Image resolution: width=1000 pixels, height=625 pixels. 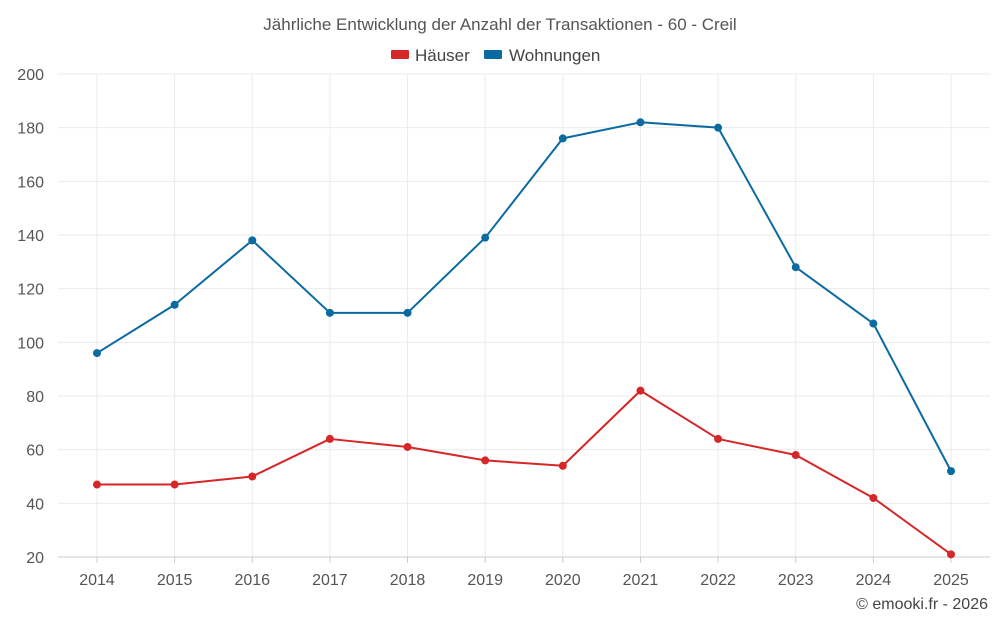 I want to click on x-tick-label: 2019, so click(x=485, y=580).